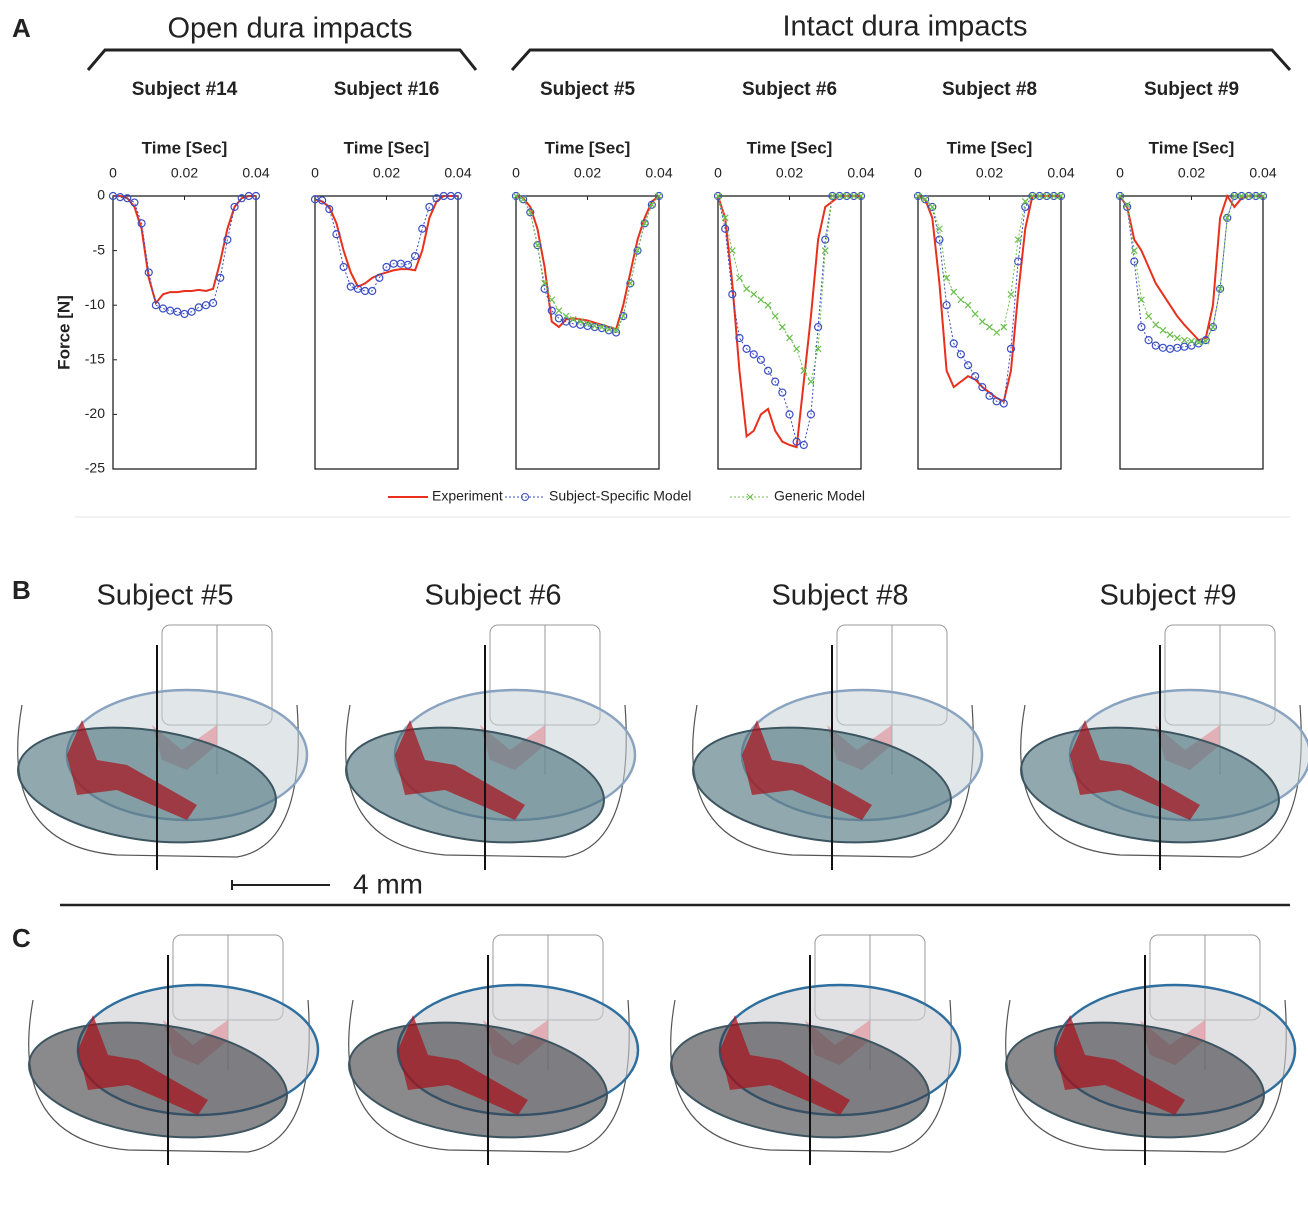  Describe the element at coordinates (95, 468) in the screenshot. I see `y-tick-label: -25` at that location.